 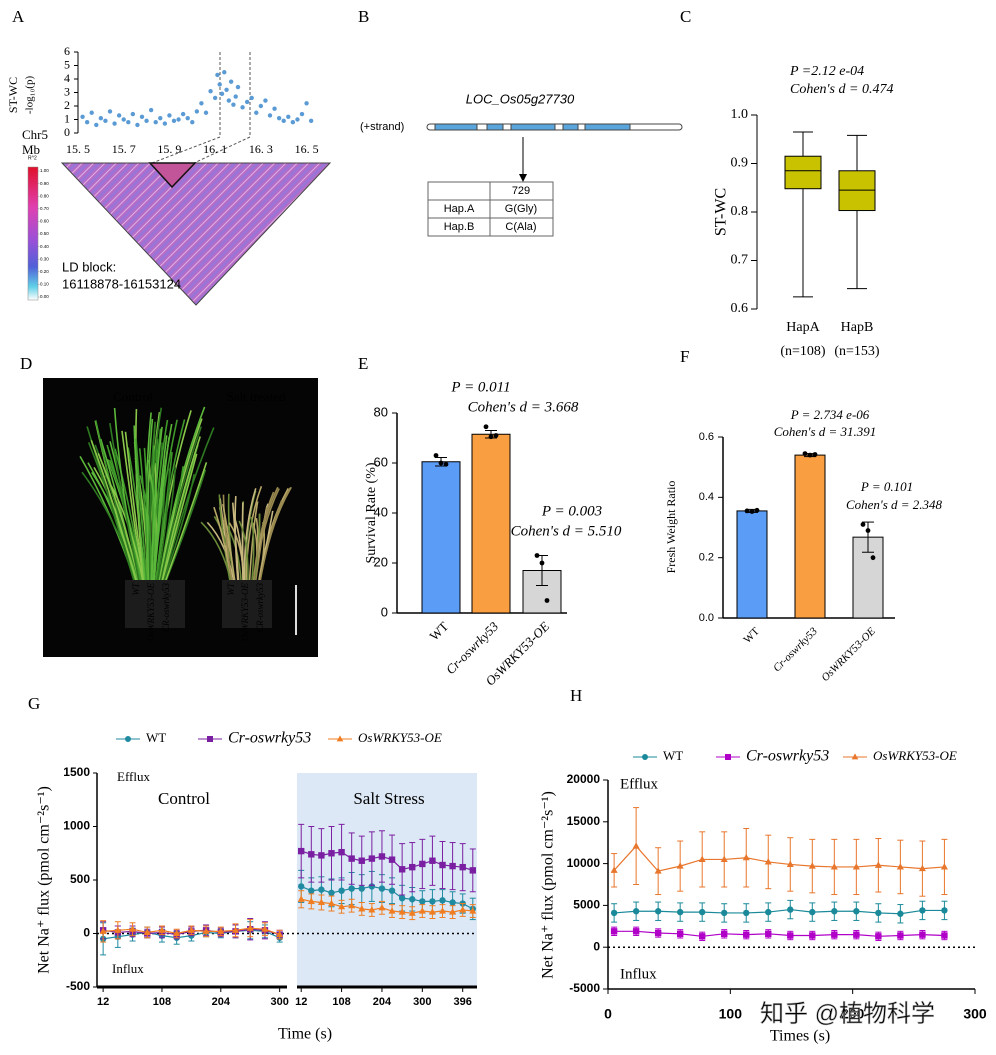 I want to click on ld-color-scale, so click(x=33, y=233).